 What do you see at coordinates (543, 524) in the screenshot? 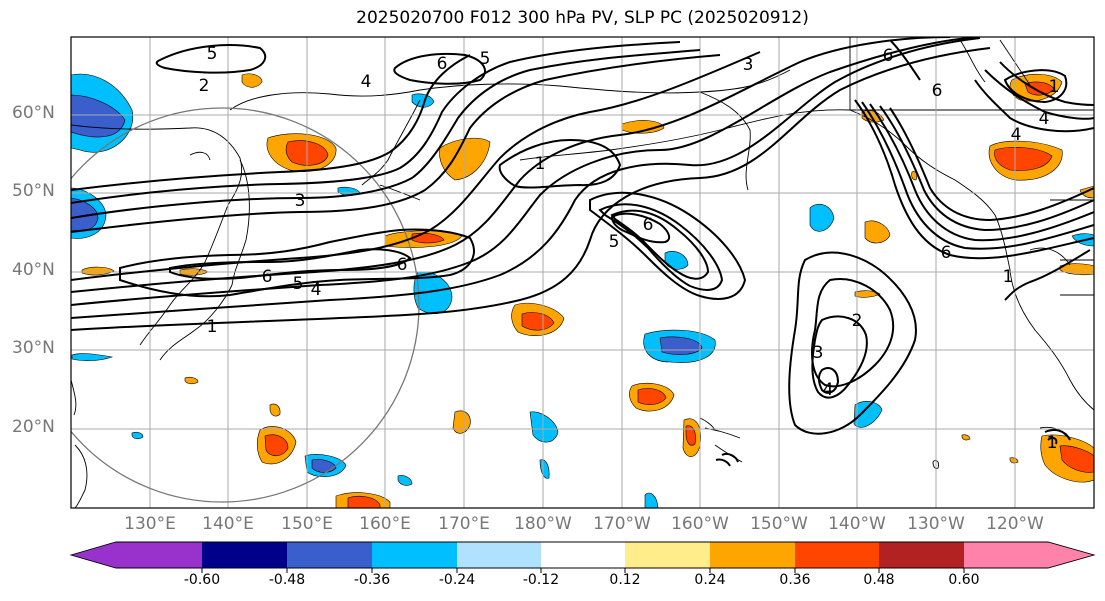
I see `lon-label: 180°W` at bounding box center [543, 524].